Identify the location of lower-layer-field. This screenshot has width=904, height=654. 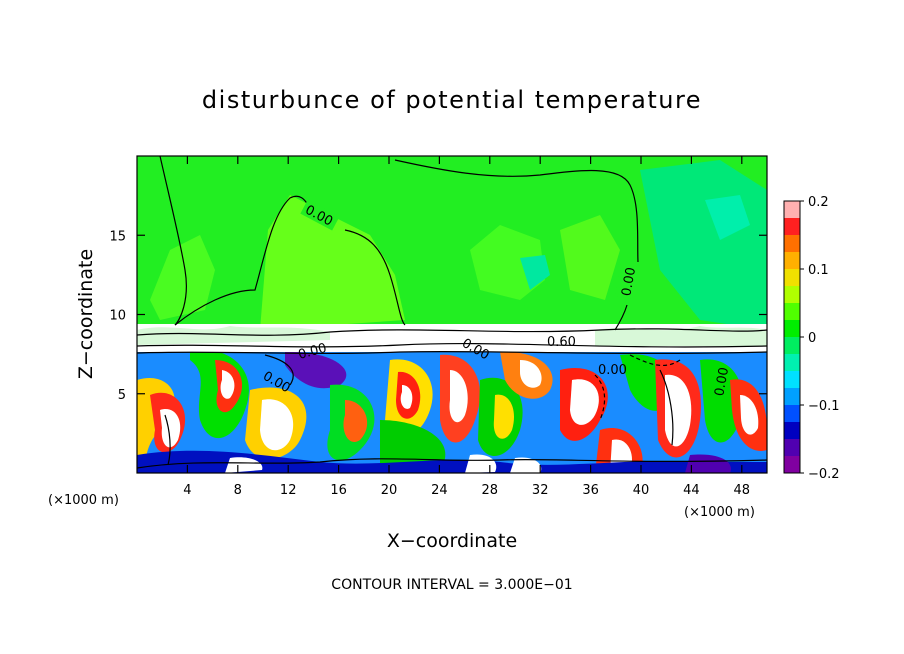
(452, 412).